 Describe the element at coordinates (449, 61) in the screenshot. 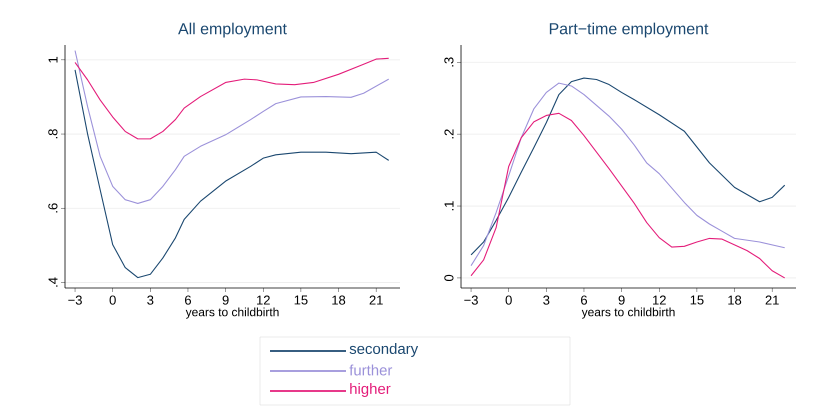

I see `y-tick-label: .3` at that location.